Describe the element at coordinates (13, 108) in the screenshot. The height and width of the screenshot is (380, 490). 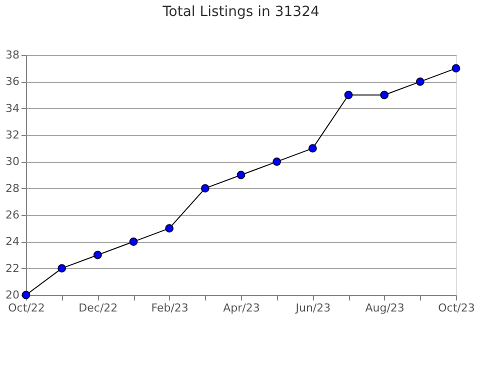
I see `y-tick-label: 34` at that location.